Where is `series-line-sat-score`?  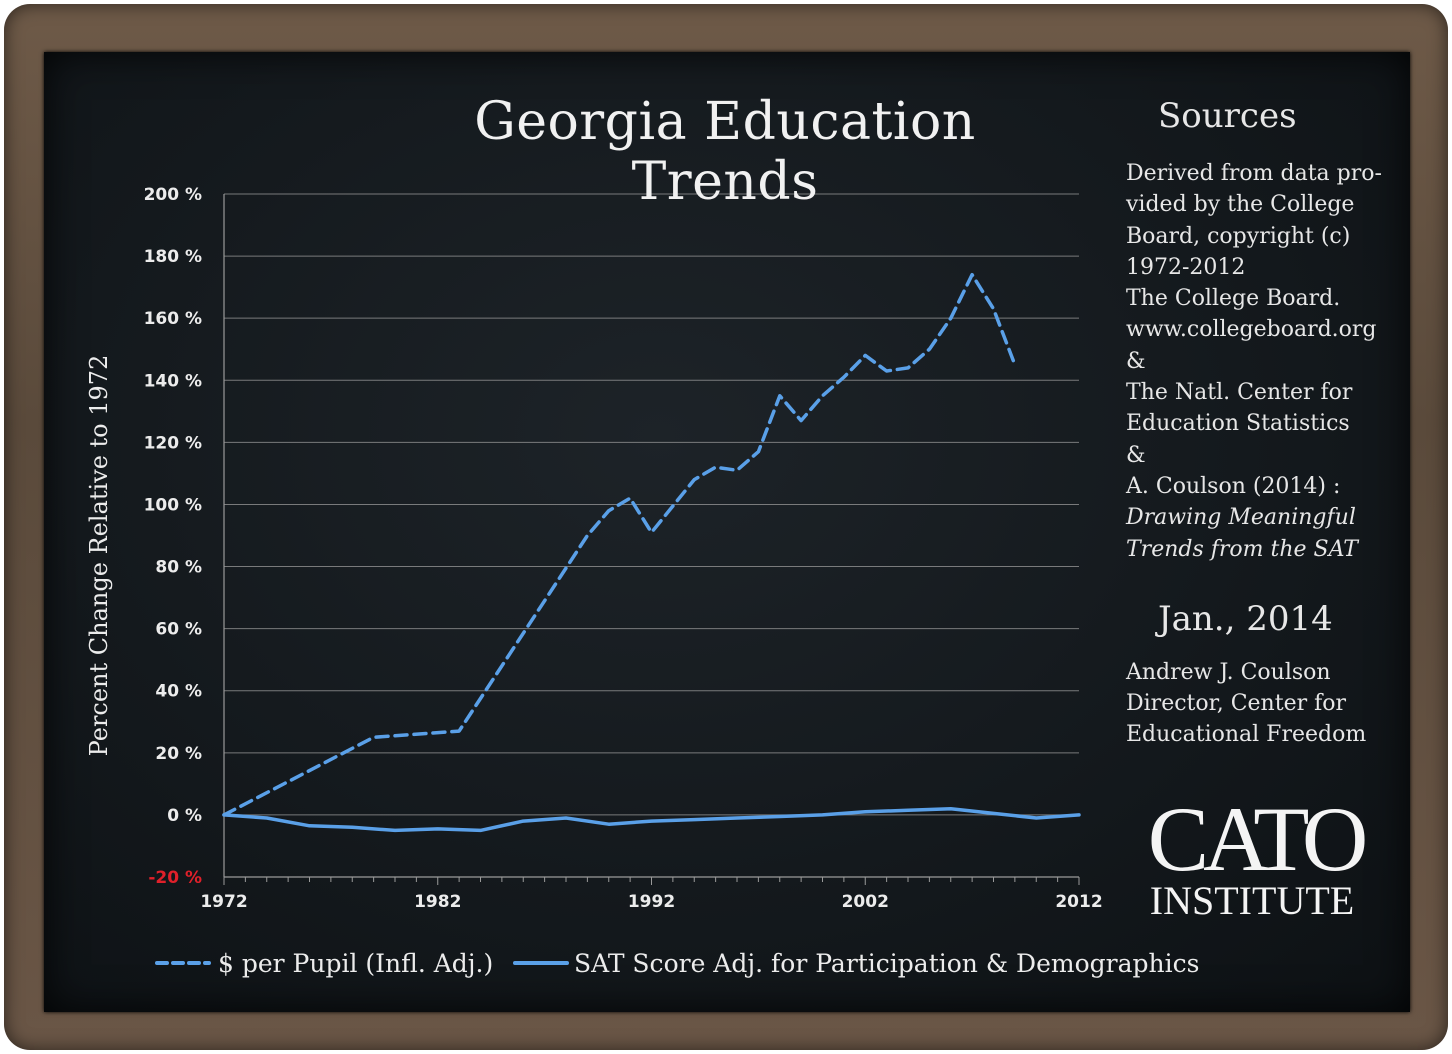
series-line-sat-score is located at coordinates (651, 819).